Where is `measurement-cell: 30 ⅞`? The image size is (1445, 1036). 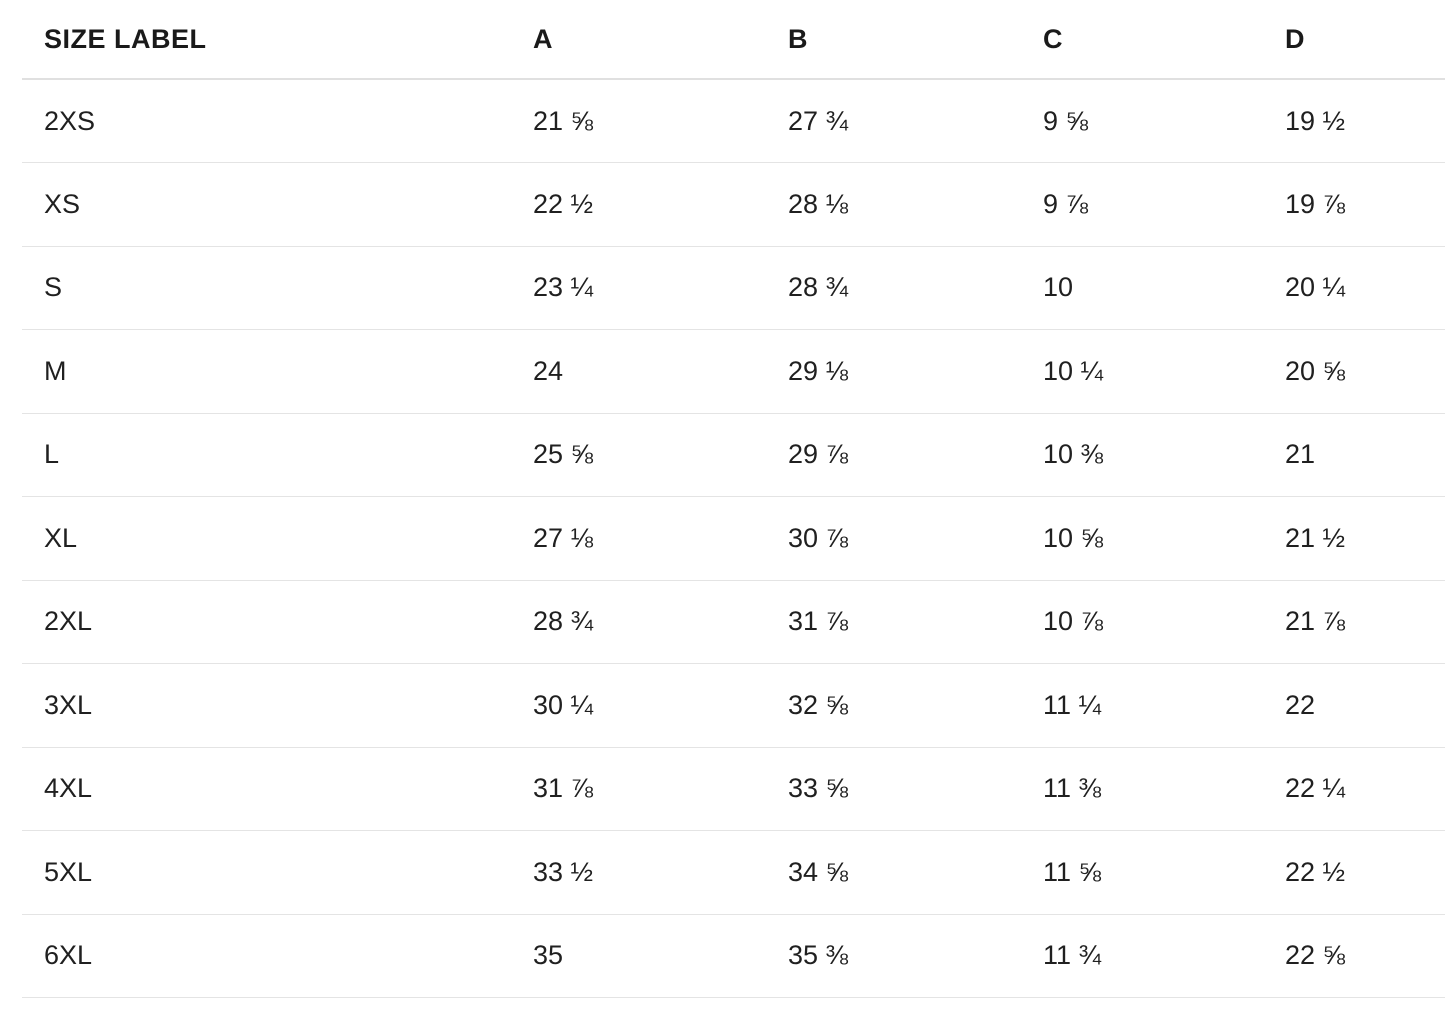 measurement-cell: 30 ⅞ is located at coordinates (915, 538).